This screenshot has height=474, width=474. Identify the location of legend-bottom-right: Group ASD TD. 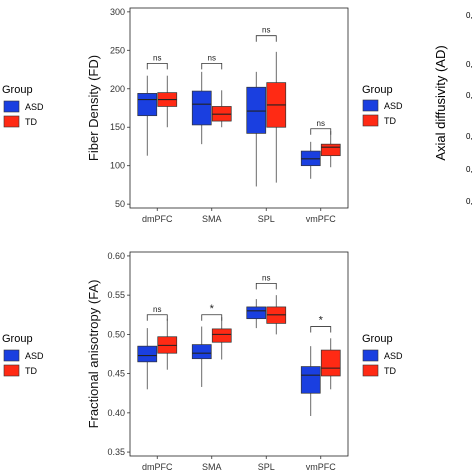
(382, 355).